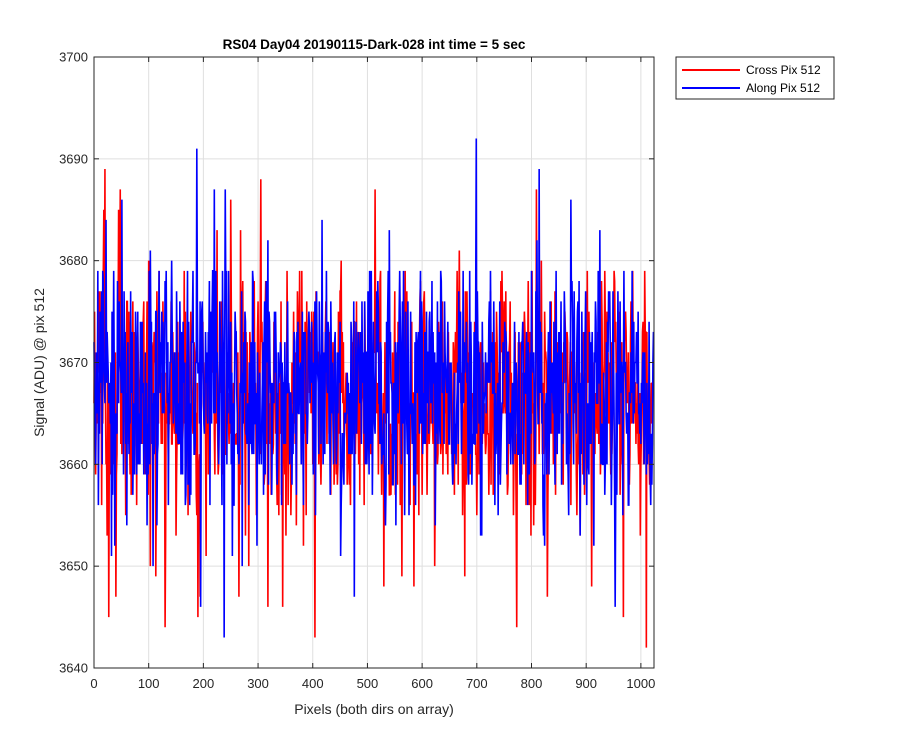 The image size is (900, 750). I want to click on y-tick-label: 3670, so click(73, 362).